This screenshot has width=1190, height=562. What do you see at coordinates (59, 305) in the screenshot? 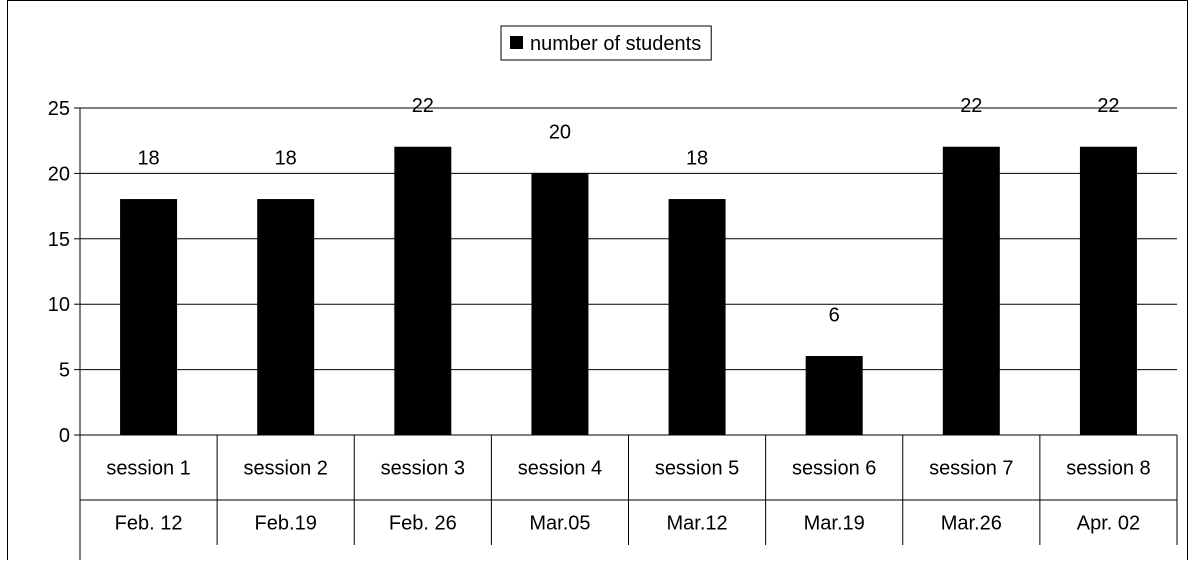
I see `y-tick-label: 10` at bounding box center [59, 305].